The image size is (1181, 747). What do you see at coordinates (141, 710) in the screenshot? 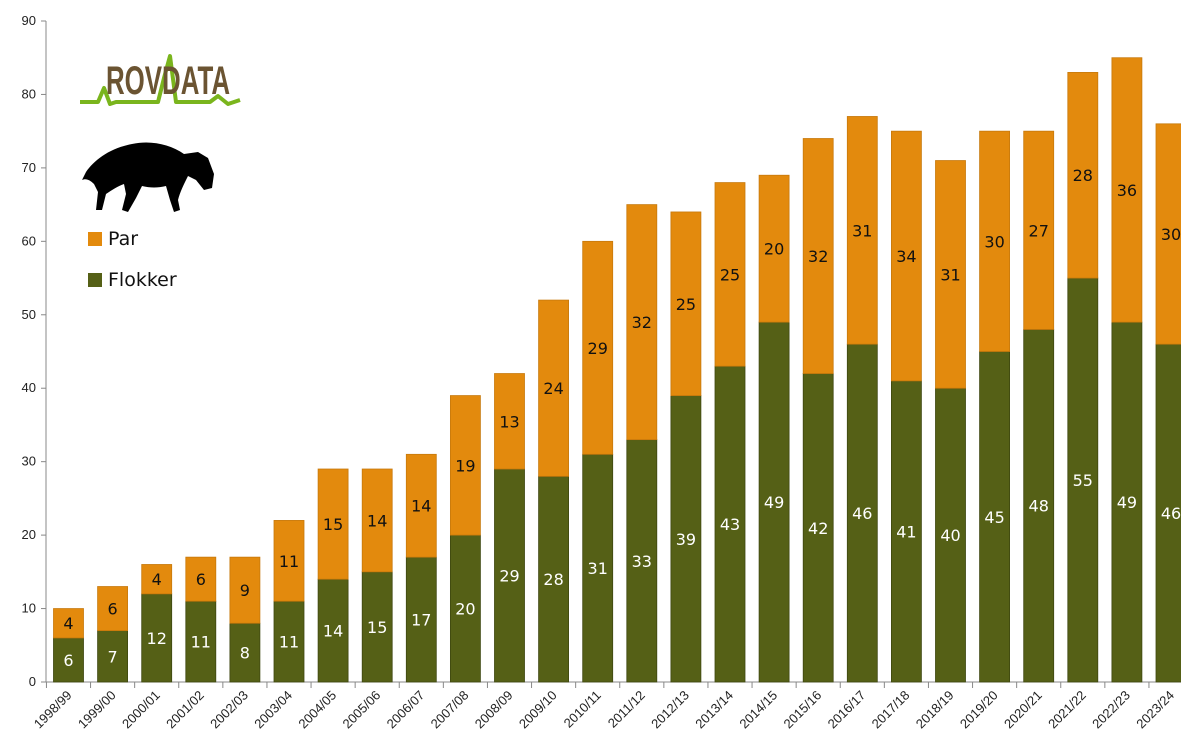
I see `x-tick-label: 2000/01` at bounding box center [141, 710].